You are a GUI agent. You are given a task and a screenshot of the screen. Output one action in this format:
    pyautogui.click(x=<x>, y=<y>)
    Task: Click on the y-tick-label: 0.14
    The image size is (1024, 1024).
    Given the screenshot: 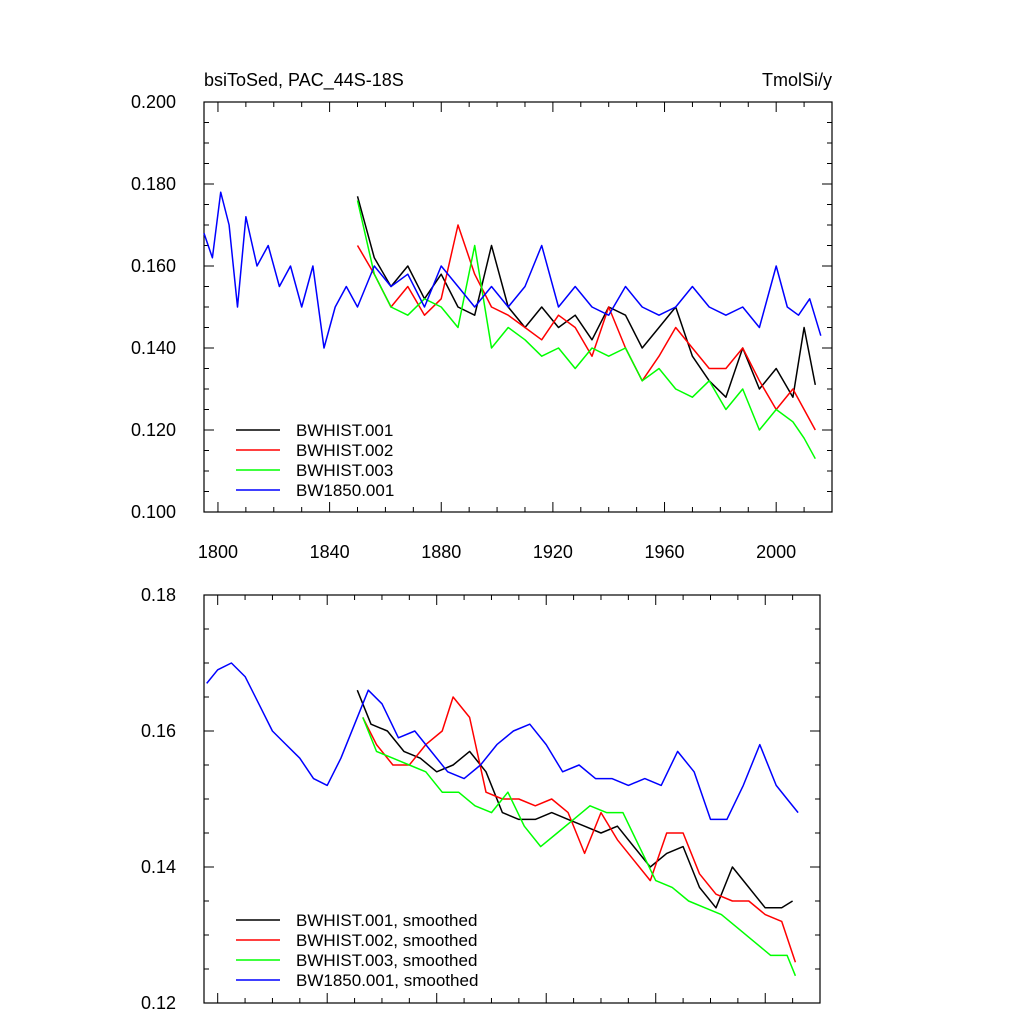 What is the action you would take?
    pyautogui.click(x=158, y=867)
    